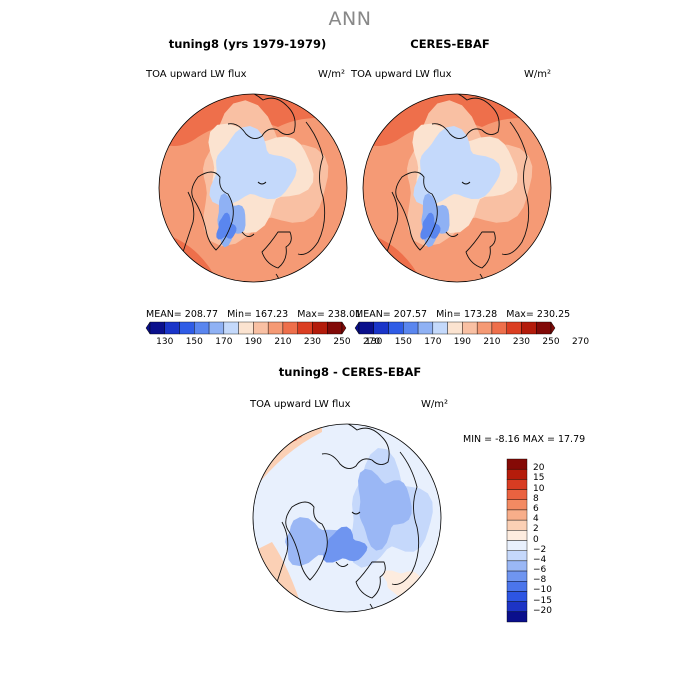 Image resolution: width=700 pixels, height=700 pixels. Describe the element at coordinates (553, 314) in the screenshot. I see `max-value: 230.25` at that location.